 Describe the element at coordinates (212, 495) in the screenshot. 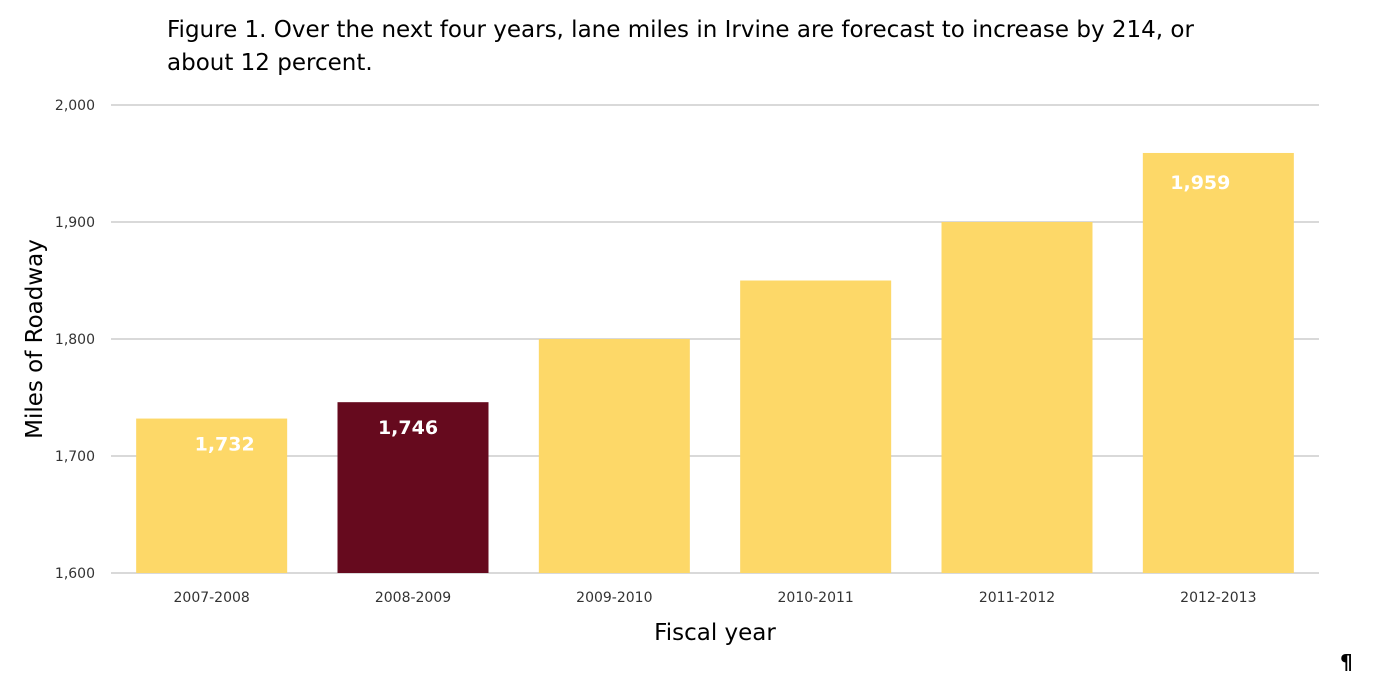

I see `bar-2007-2008` at that location.